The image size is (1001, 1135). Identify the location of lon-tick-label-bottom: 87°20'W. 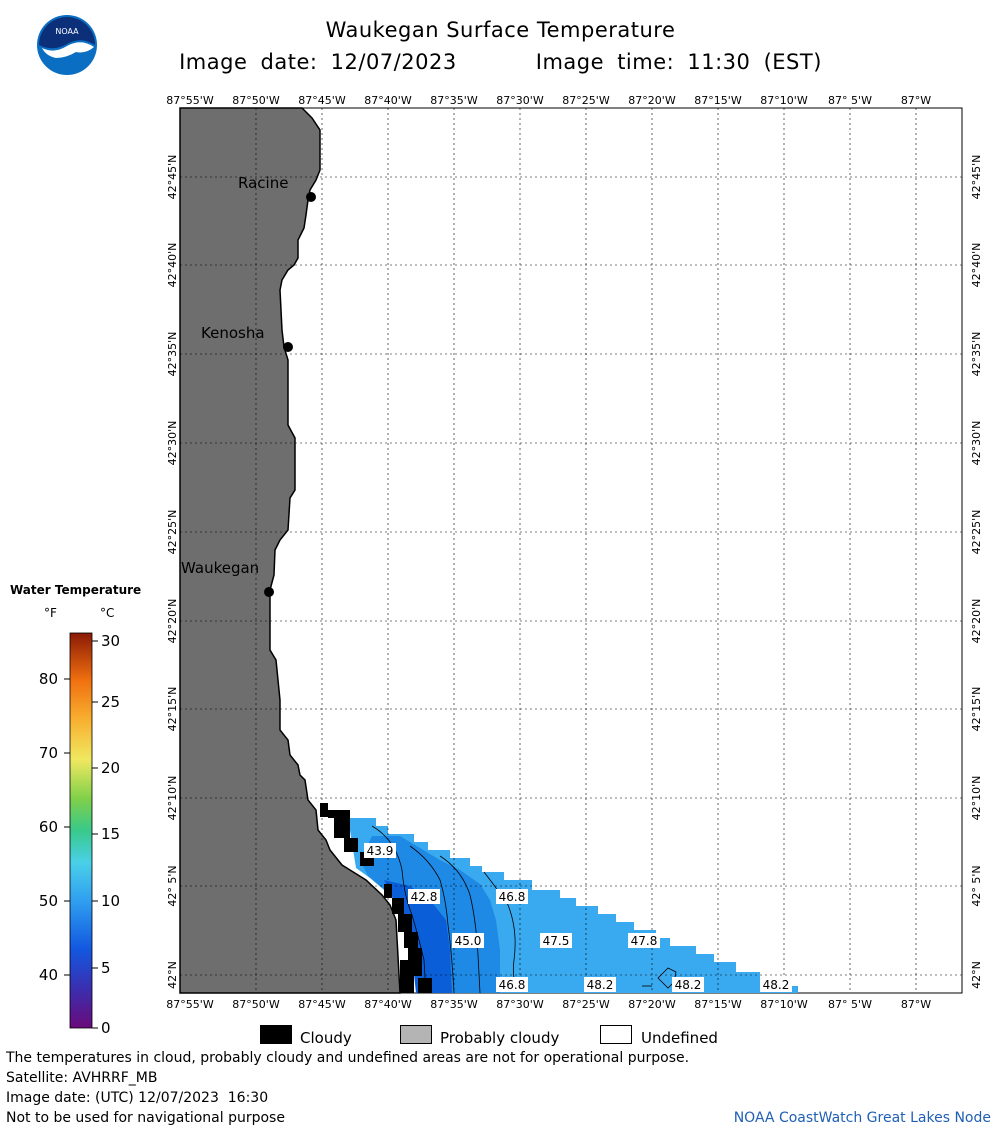
(652, 1004).